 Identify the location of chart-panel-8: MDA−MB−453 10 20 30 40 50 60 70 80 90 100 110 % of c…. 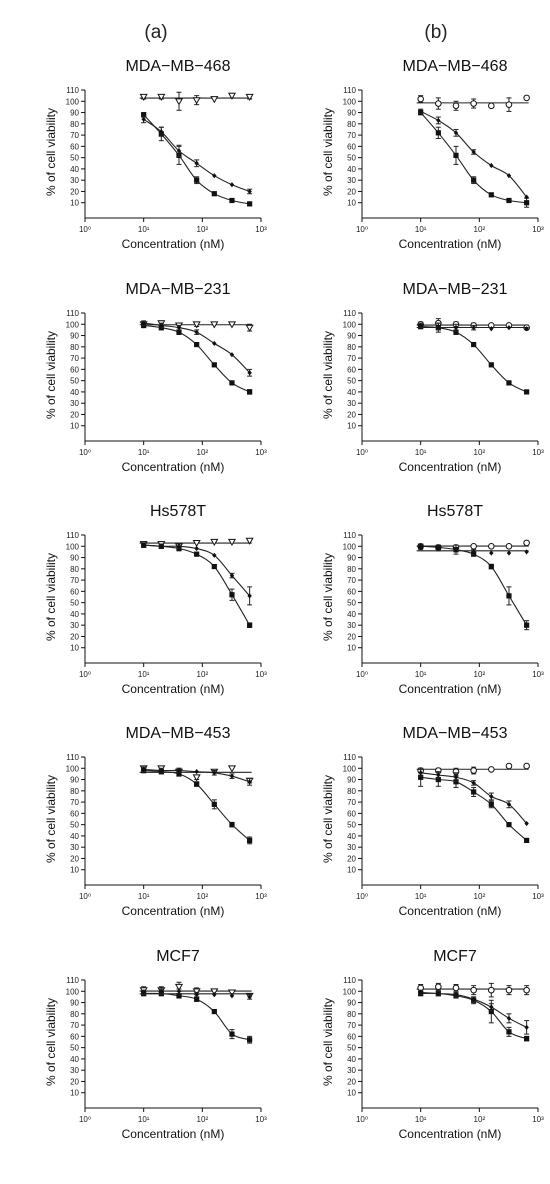
(432, 821).